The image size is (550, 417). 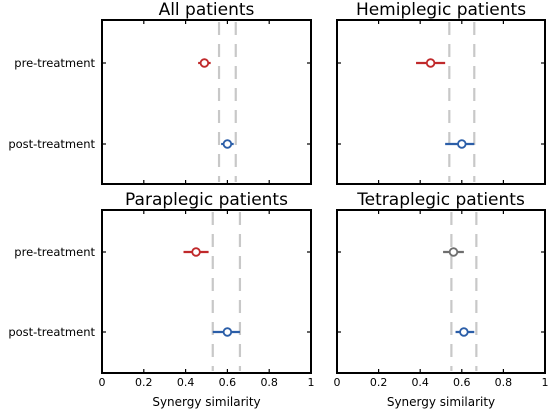 What do you see at coordinates (207, 10) in the screenshot?
I see `panel-title: All patients` at bounding box center [207, 10].